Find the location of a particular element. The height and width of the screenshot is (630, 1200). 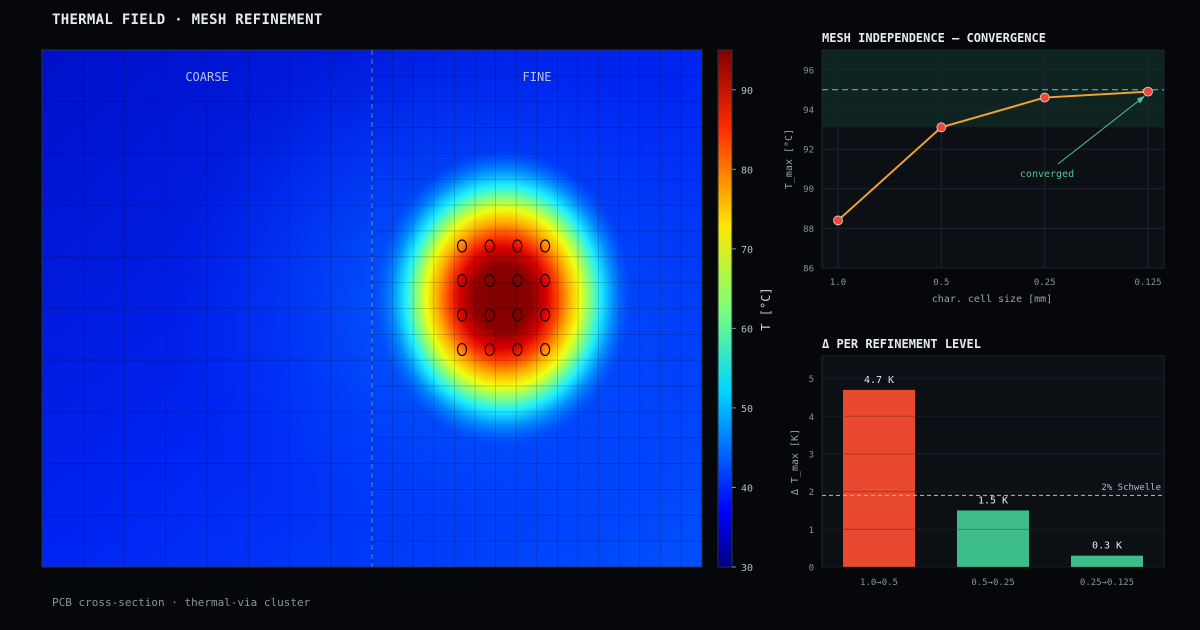

x-tick-label: 0.25 is located at coordinates (1045, 283).